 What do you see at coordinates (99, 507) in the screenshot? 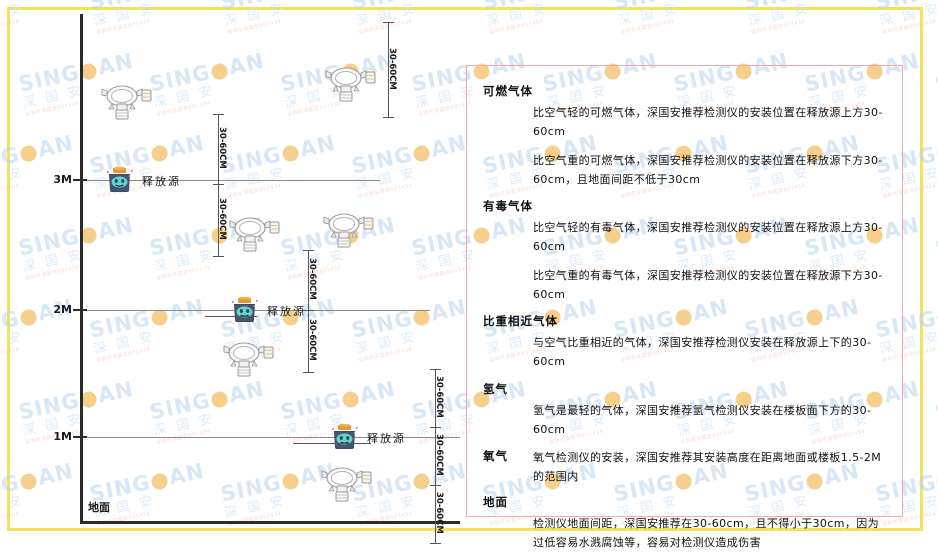
I see `ground-label: 地面` at bounding box center [99, 507].